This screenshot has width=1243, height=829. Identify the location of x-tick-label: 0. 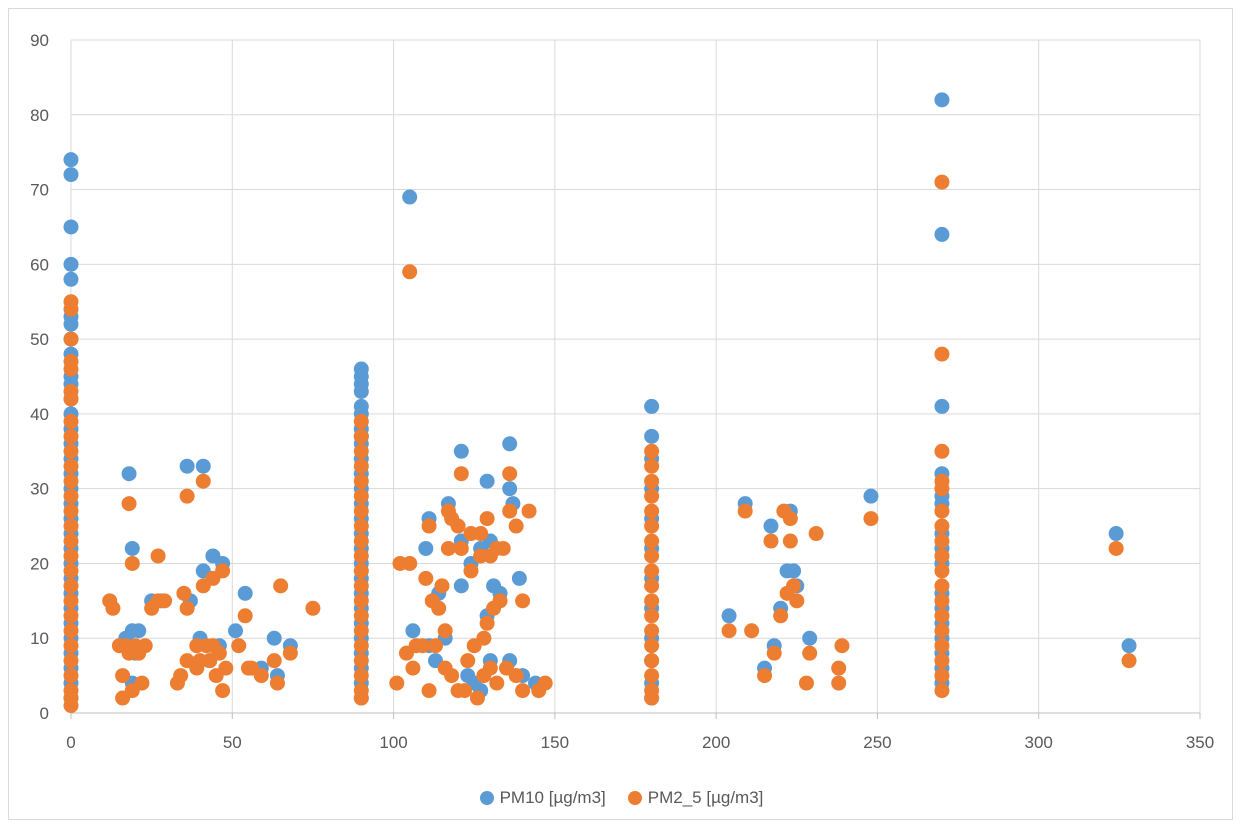
(70, 742).